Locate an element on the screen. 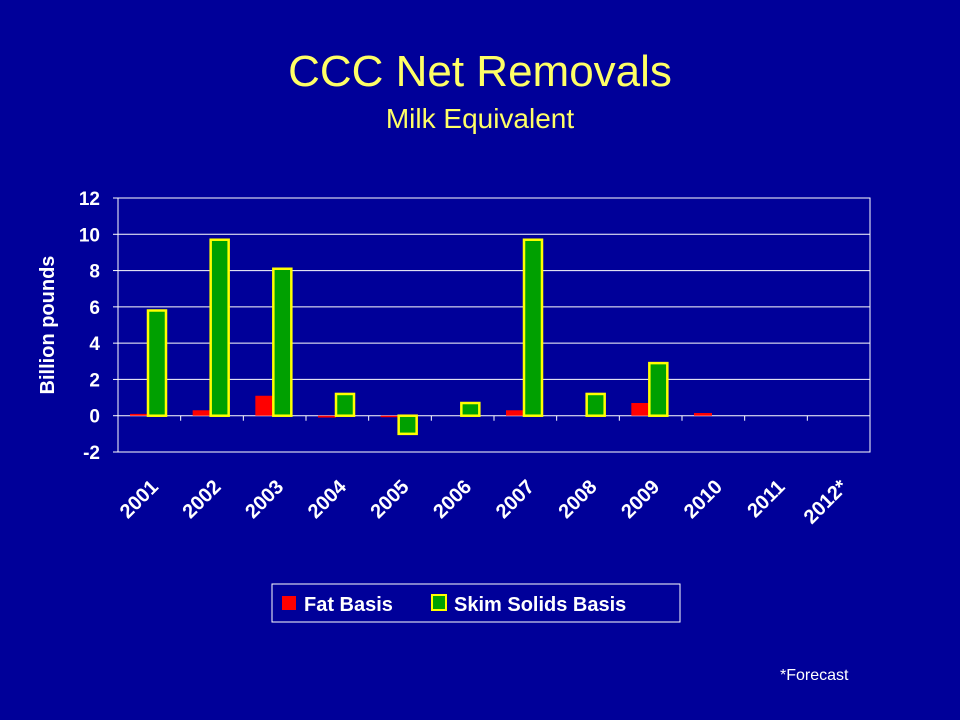 The image size is (960, 720). chart-title: CCC Net Removals is located at coordinates (480, 71).